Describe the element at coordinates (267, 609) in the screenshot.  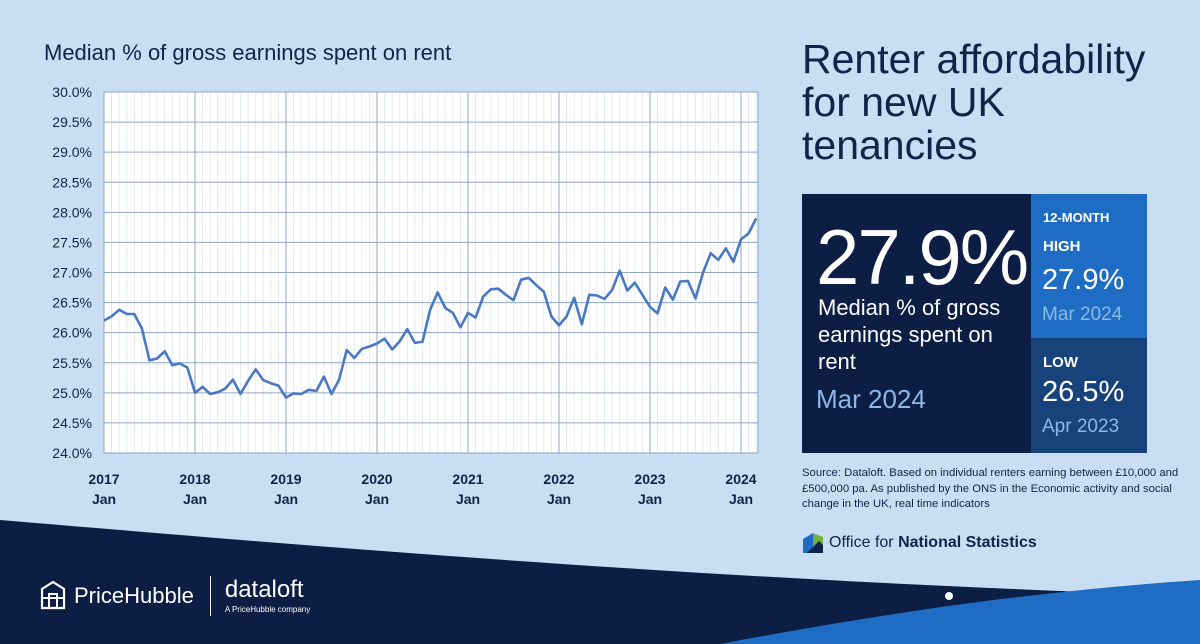
I see `dataloft-tagline: A PriceHubble company` at that location.